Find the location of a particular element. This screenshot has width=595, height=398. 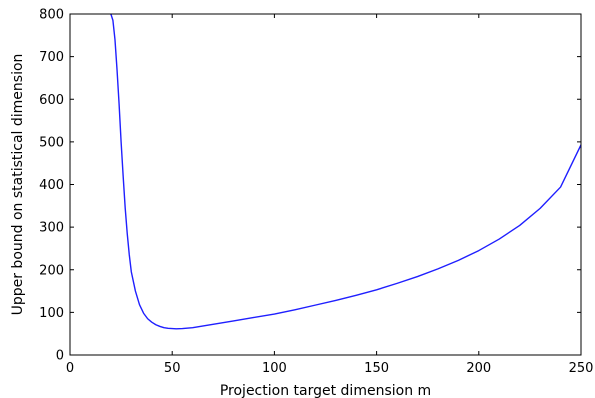

x-tick-label: 50 is located at coordinates (172, 368).